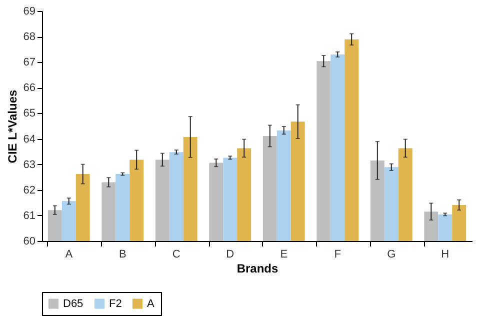  Describe the element at coordinates (29, 216) in the screenshot. I see `y-tick-label: 61` at that location.